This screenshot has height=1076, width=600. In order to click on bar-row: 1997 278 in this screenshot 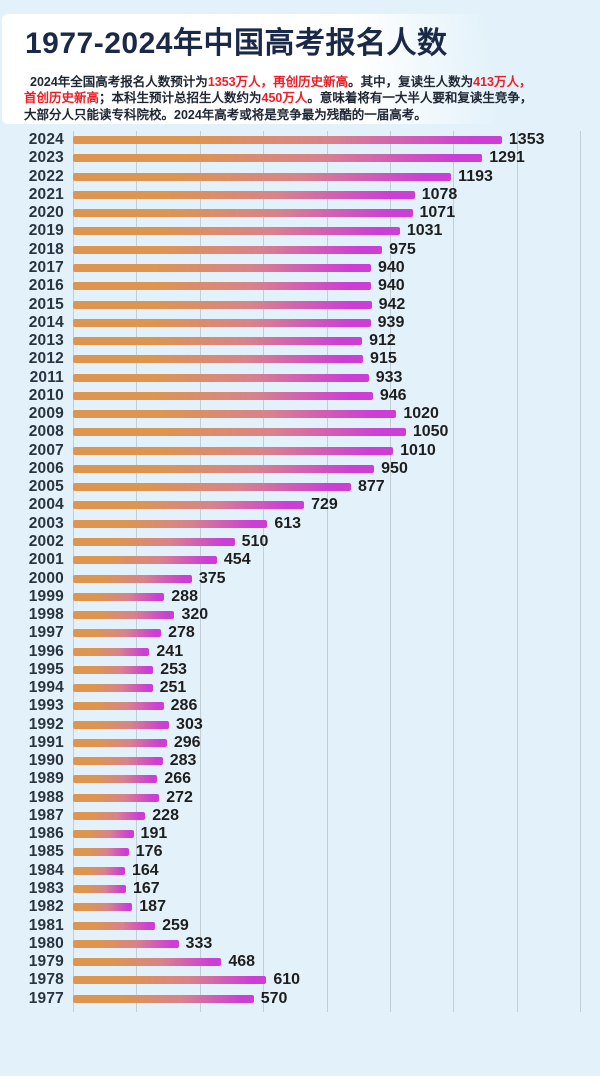, I will do `click(300, 633)`.